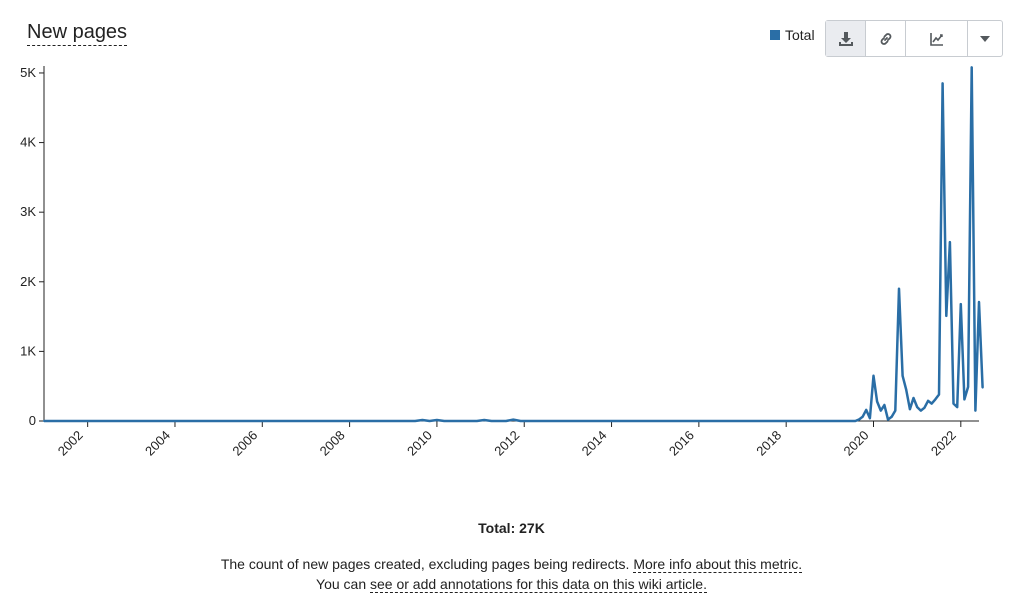 This screenshot has width=1023, height=615. Describe the element at coordinates (28, 350) in the screenshot. I see `y-tick-label: 1K` at that location.